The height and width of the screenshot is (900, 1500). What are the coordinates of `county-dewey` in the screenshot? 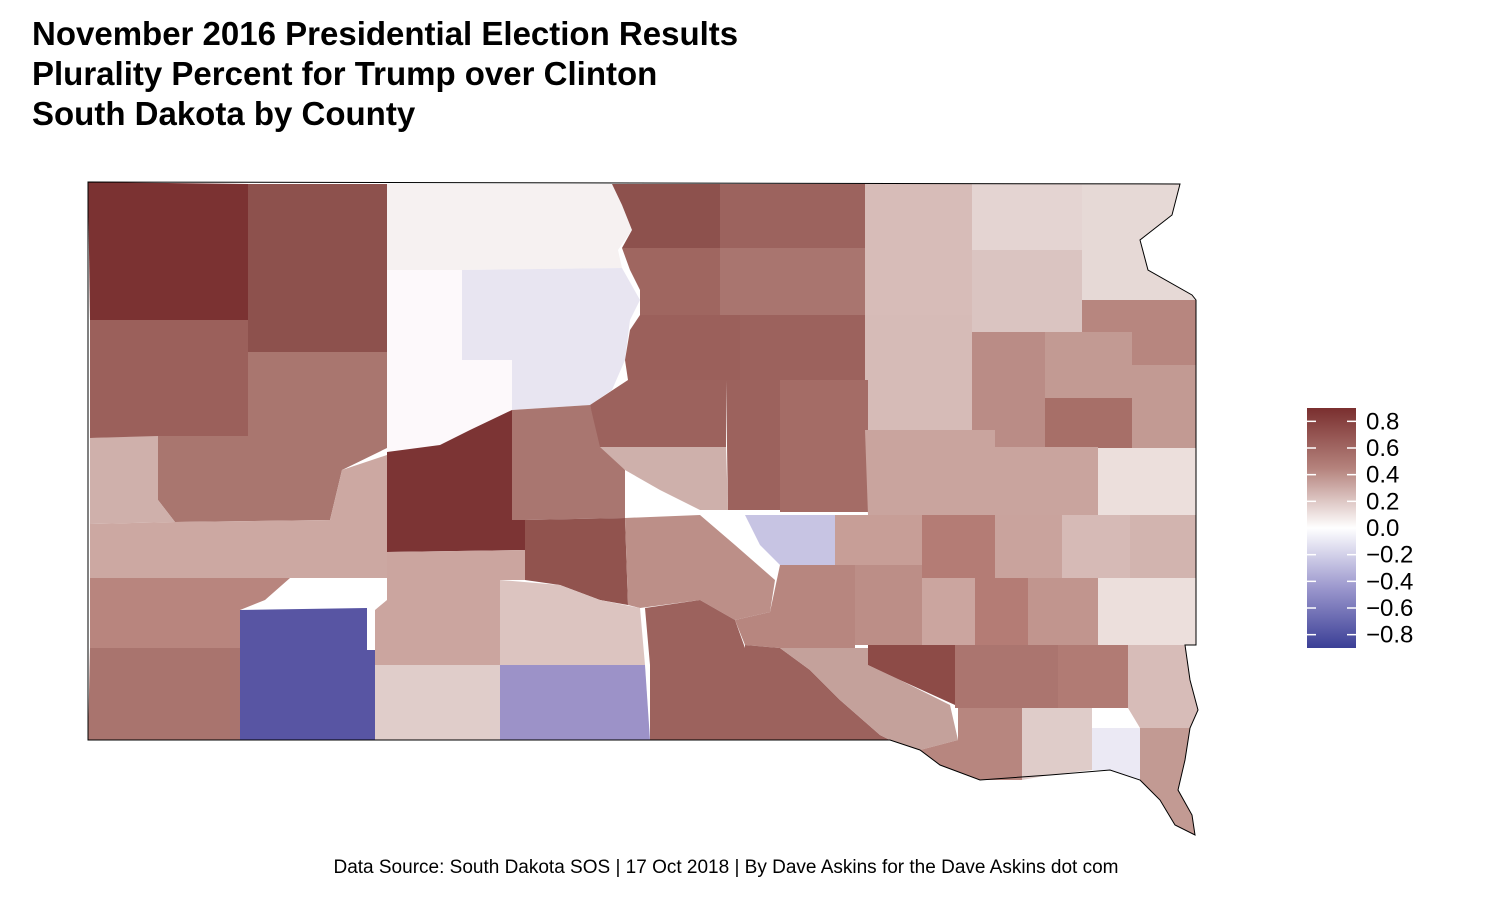 It's located at (551, 339).